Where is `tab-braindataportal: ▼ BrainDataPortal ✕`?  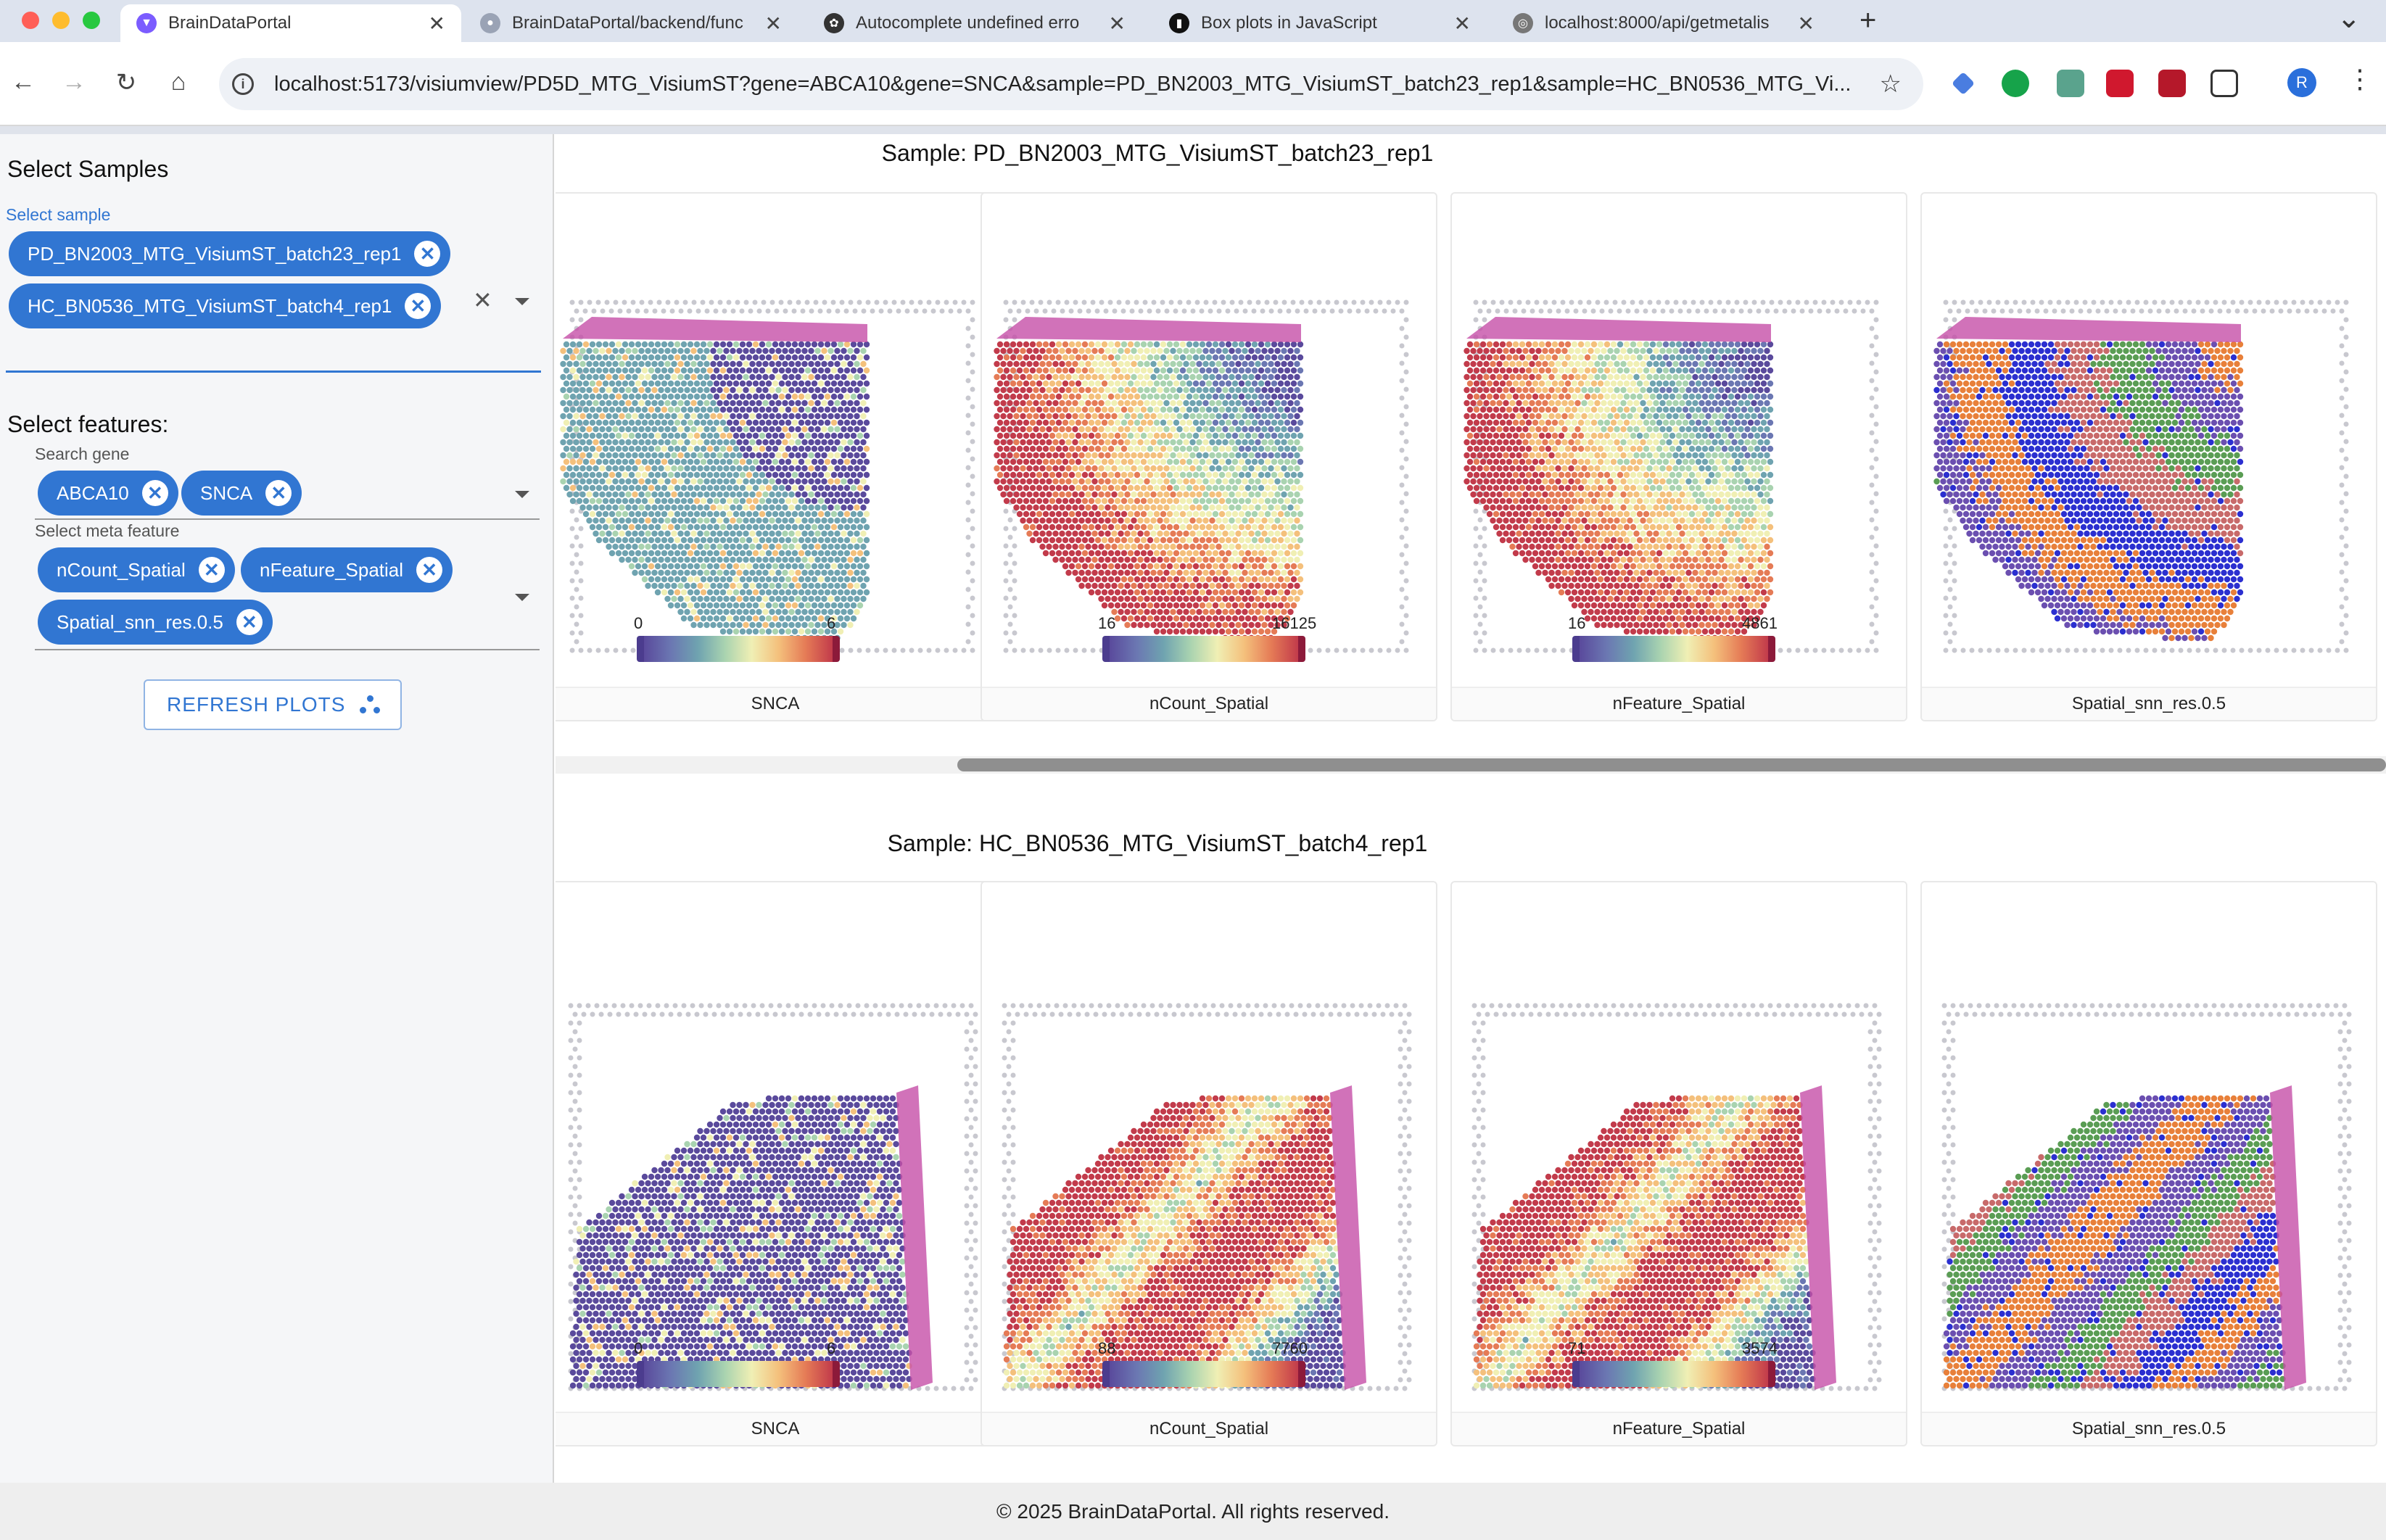
tab-braindataportal: ▼ BrainDataPortal ✕ is located at coordinates (290, 23).